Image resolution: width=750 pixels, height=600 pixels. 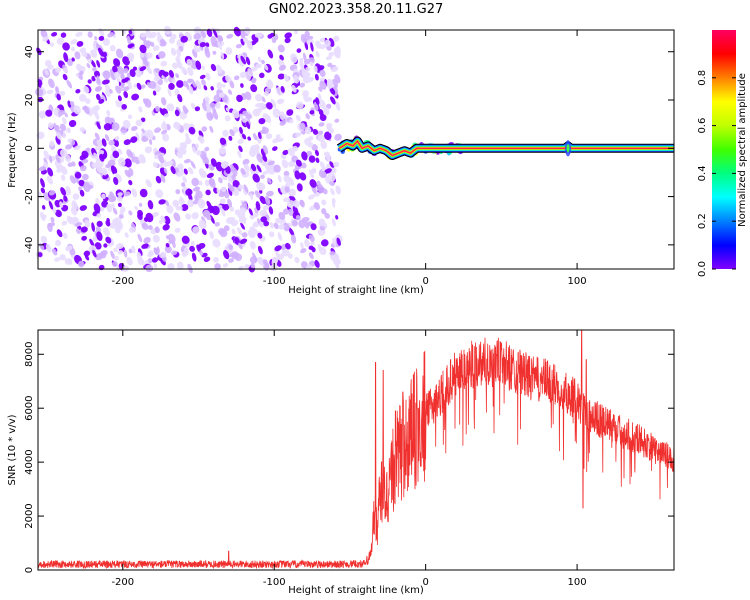 I want to click on y-tick-label: 2000, so click(x=29, y=515).